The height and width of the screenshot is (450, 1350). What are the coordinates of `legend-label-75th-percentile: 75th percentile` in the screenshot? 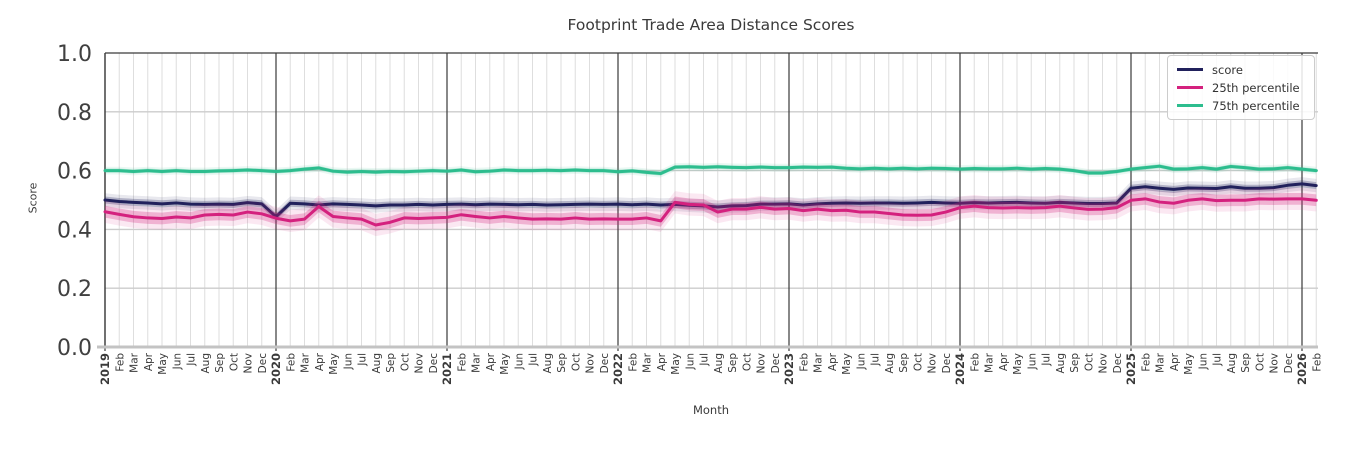 It's located at (1256, 105).